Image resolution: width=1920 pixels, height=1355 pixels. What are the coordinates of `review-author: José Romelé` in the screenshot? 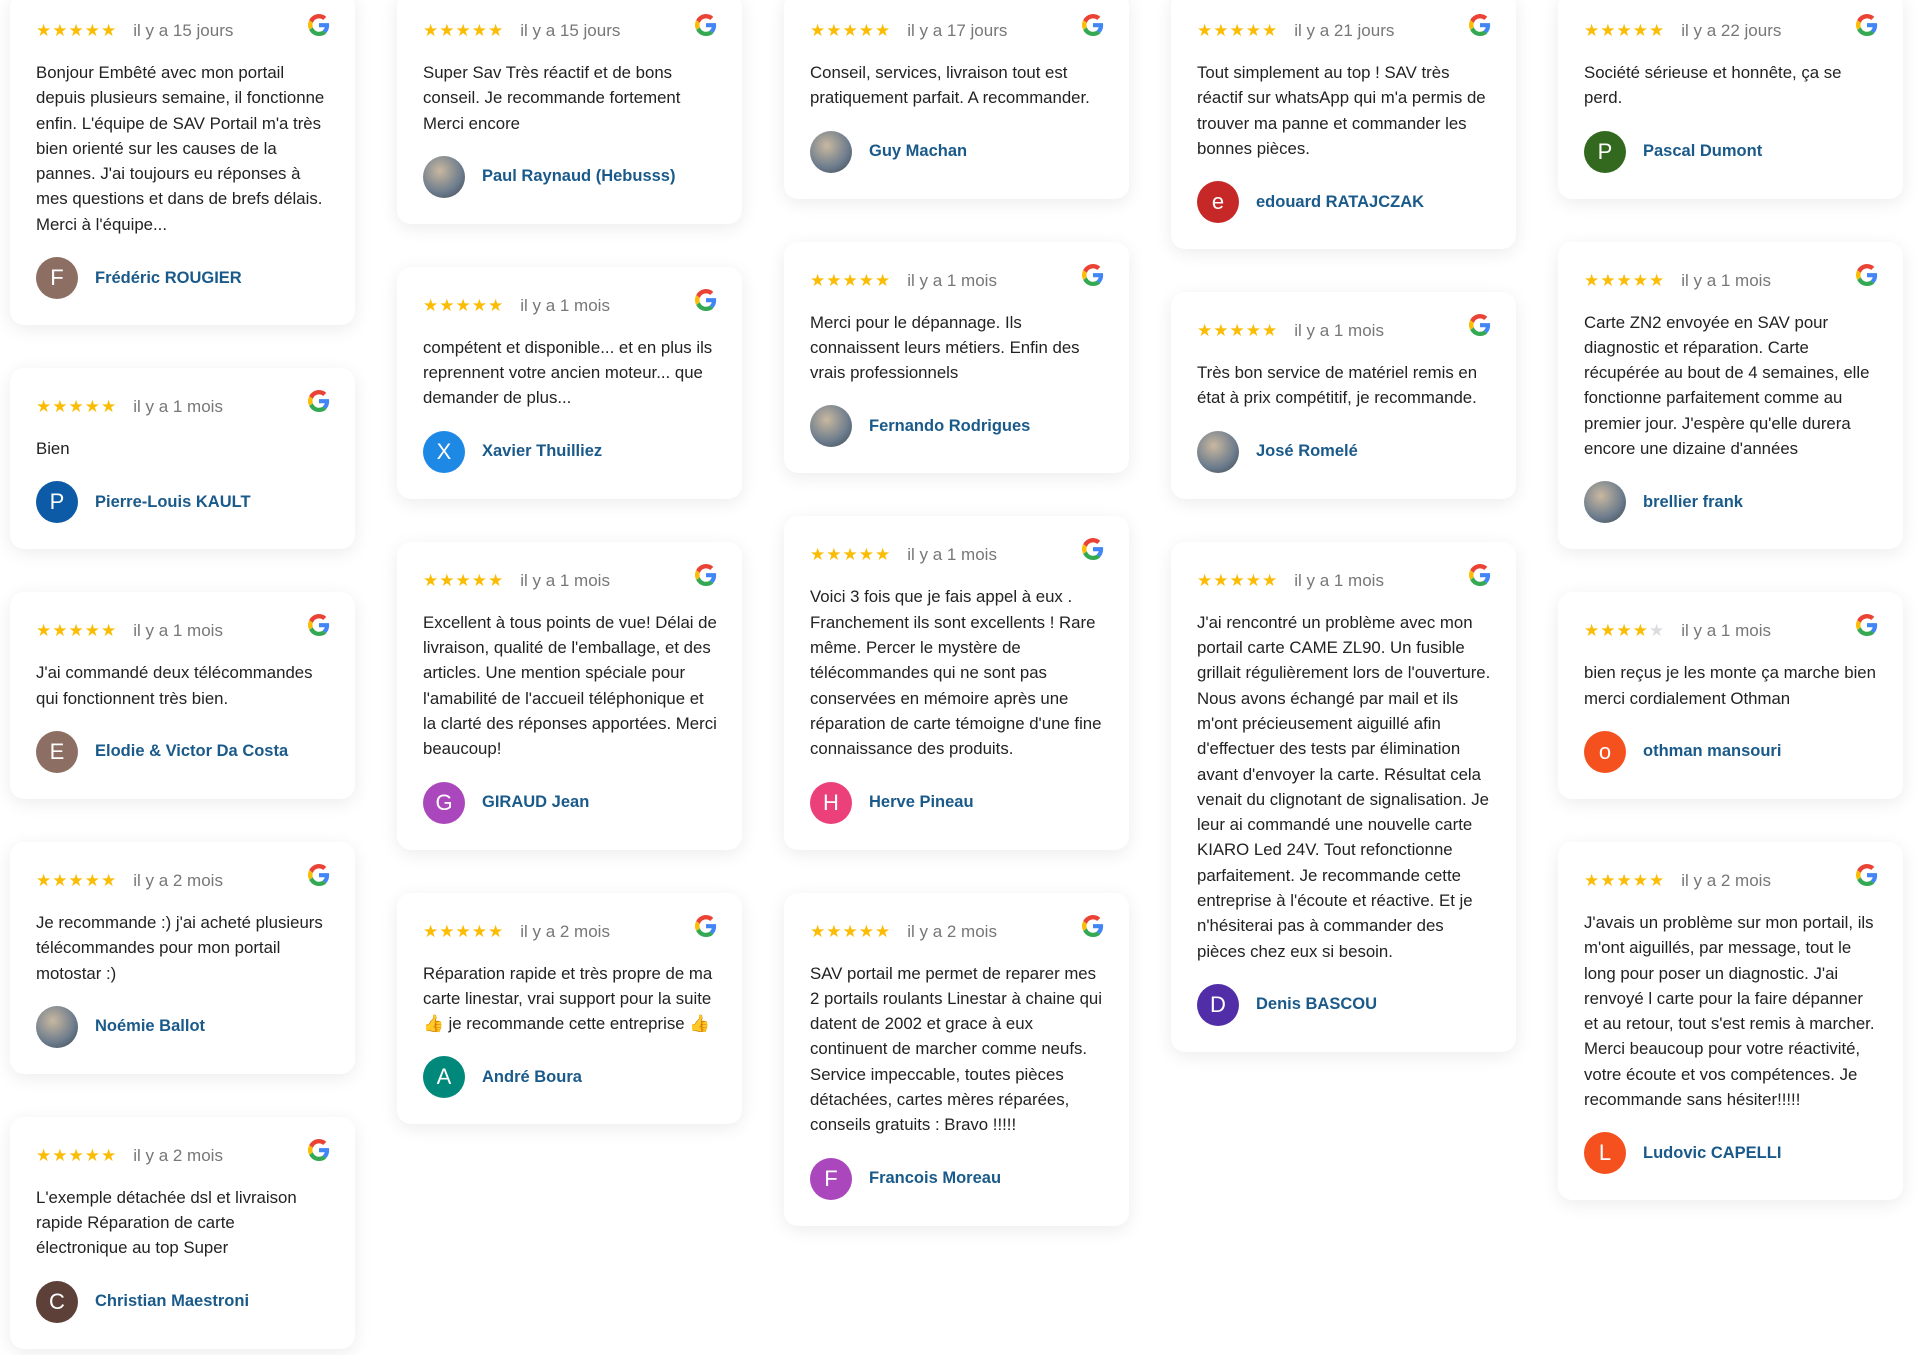 It's located at (1344, 451).